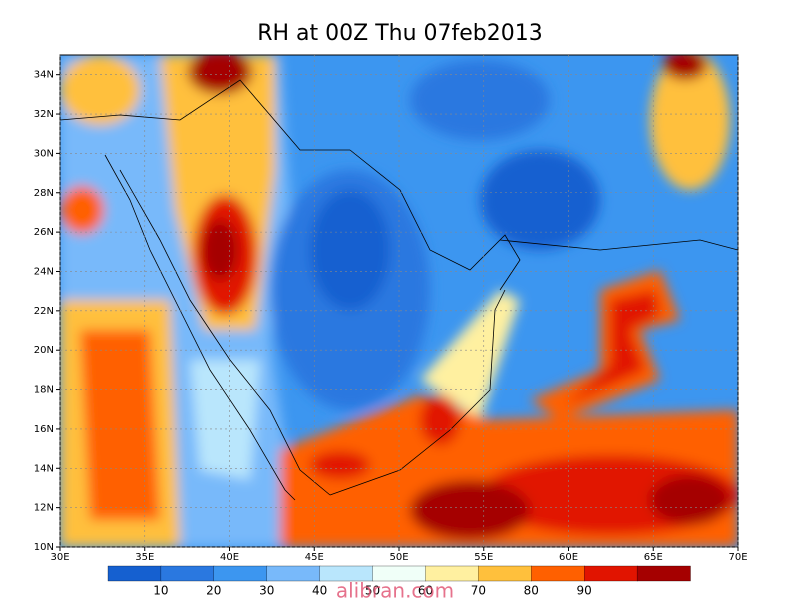 This screenshot has width=800, height=600. I want to click on lat-tick-label: 24N, so click(44, 271).